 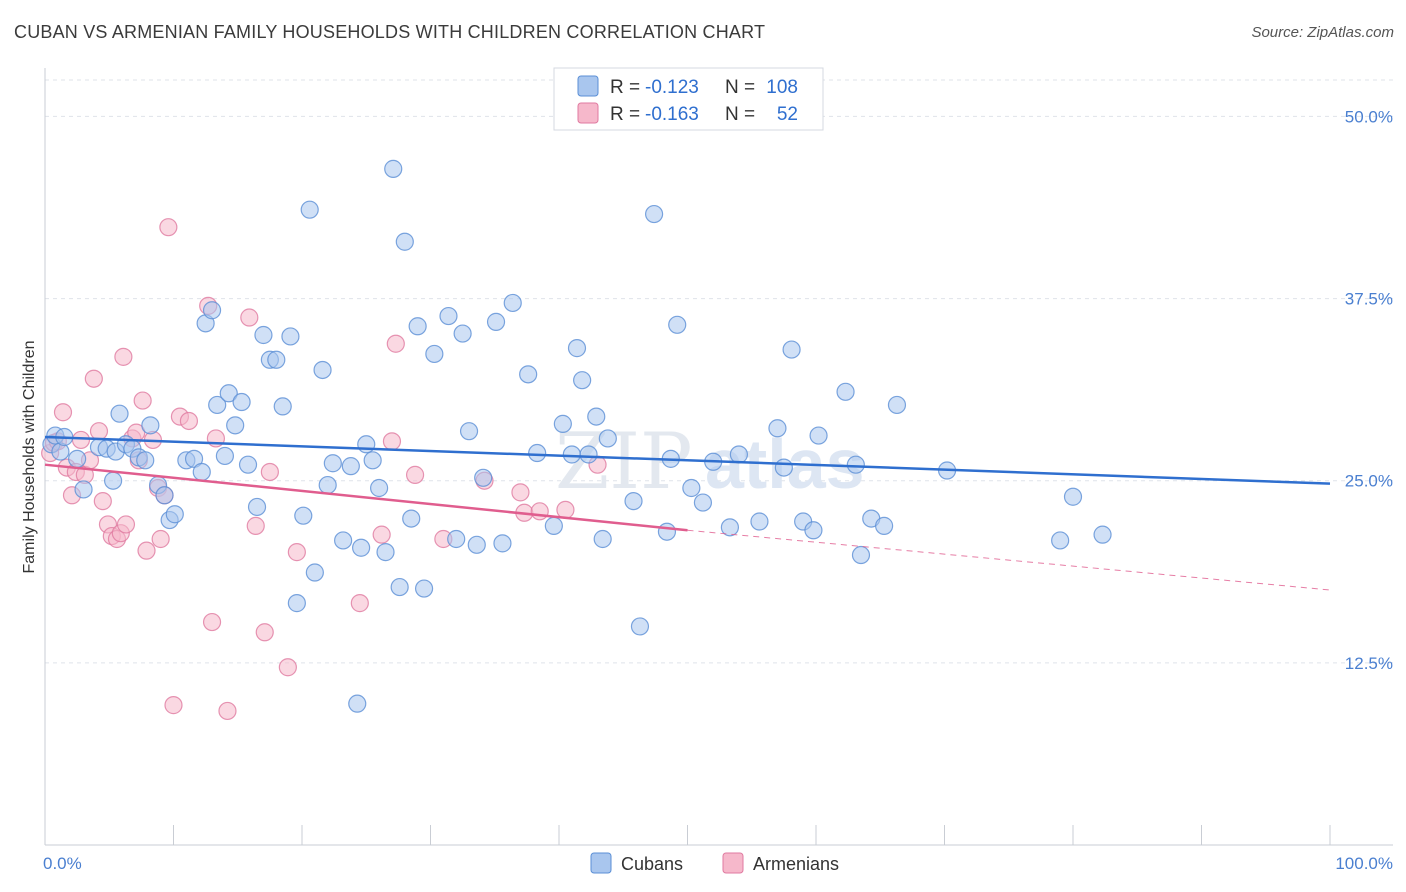 I want to click on y-tick-label: 25.0%, so click(x=1369, y=481).